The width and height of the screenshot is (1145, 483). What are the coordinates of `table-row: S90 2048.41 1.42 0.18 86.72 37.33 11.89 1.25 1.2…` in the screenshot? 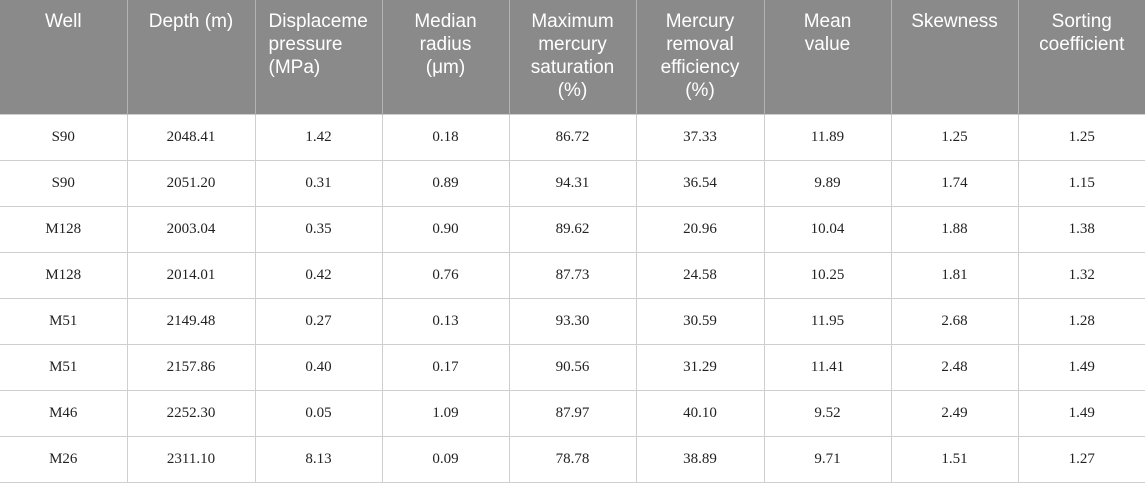 It's located at (572, 137).